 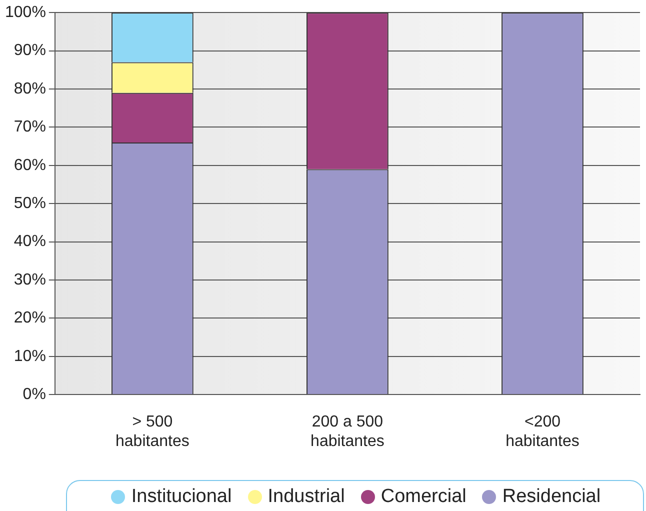 I want to click on y-tick-label: 40%, so click(x=30, y=241).